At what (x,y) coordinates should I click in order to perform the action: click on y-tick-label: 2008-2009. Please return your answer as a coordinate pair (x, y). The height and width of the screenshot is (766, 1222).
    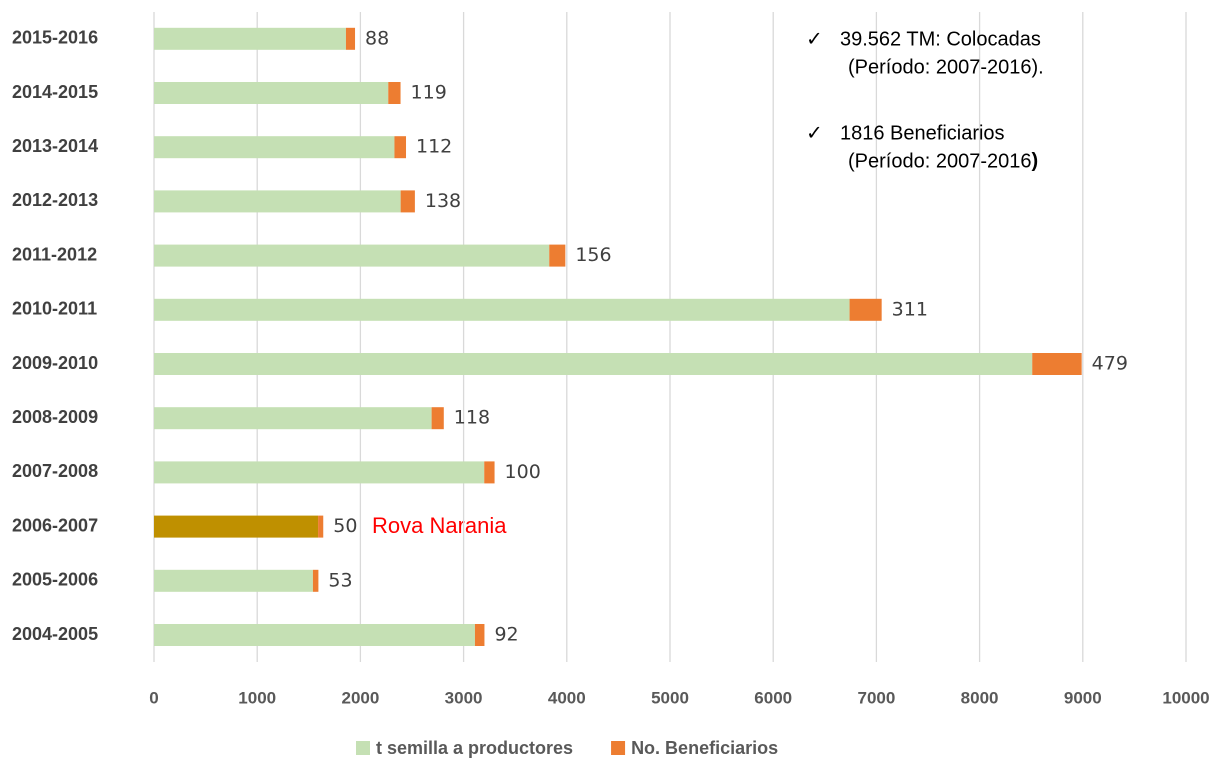
    Looking at the image, I should click on (55, 417).